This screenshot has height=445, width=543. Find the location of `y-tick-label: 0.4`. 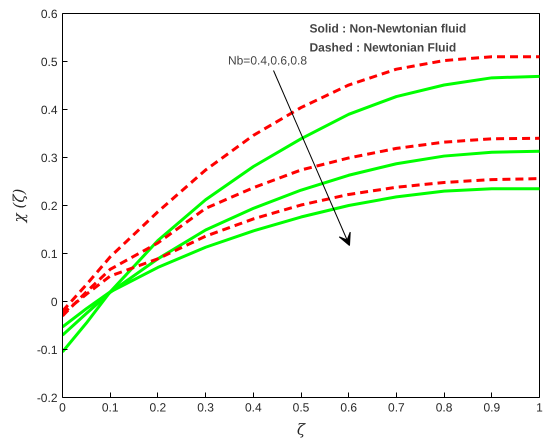

y-tick-label: 0.4 is located at coordinates (49, 110).